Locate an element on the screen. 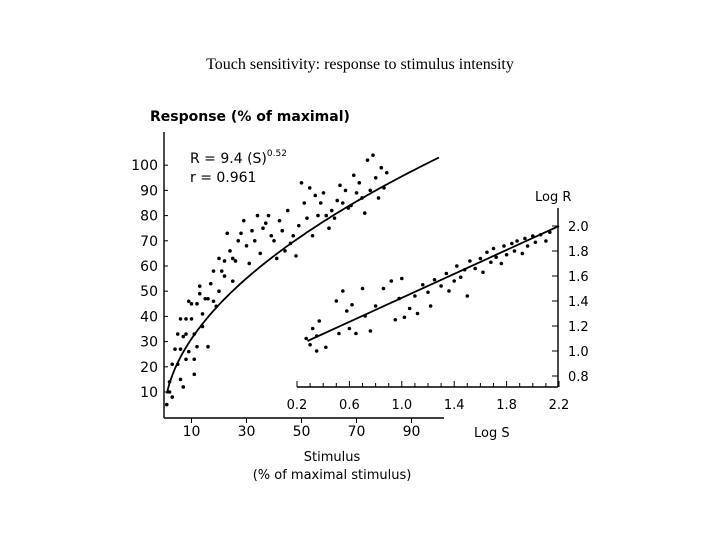 This screenshot has width=720, height=540. log-data-points is located at coordinates (428, 291).